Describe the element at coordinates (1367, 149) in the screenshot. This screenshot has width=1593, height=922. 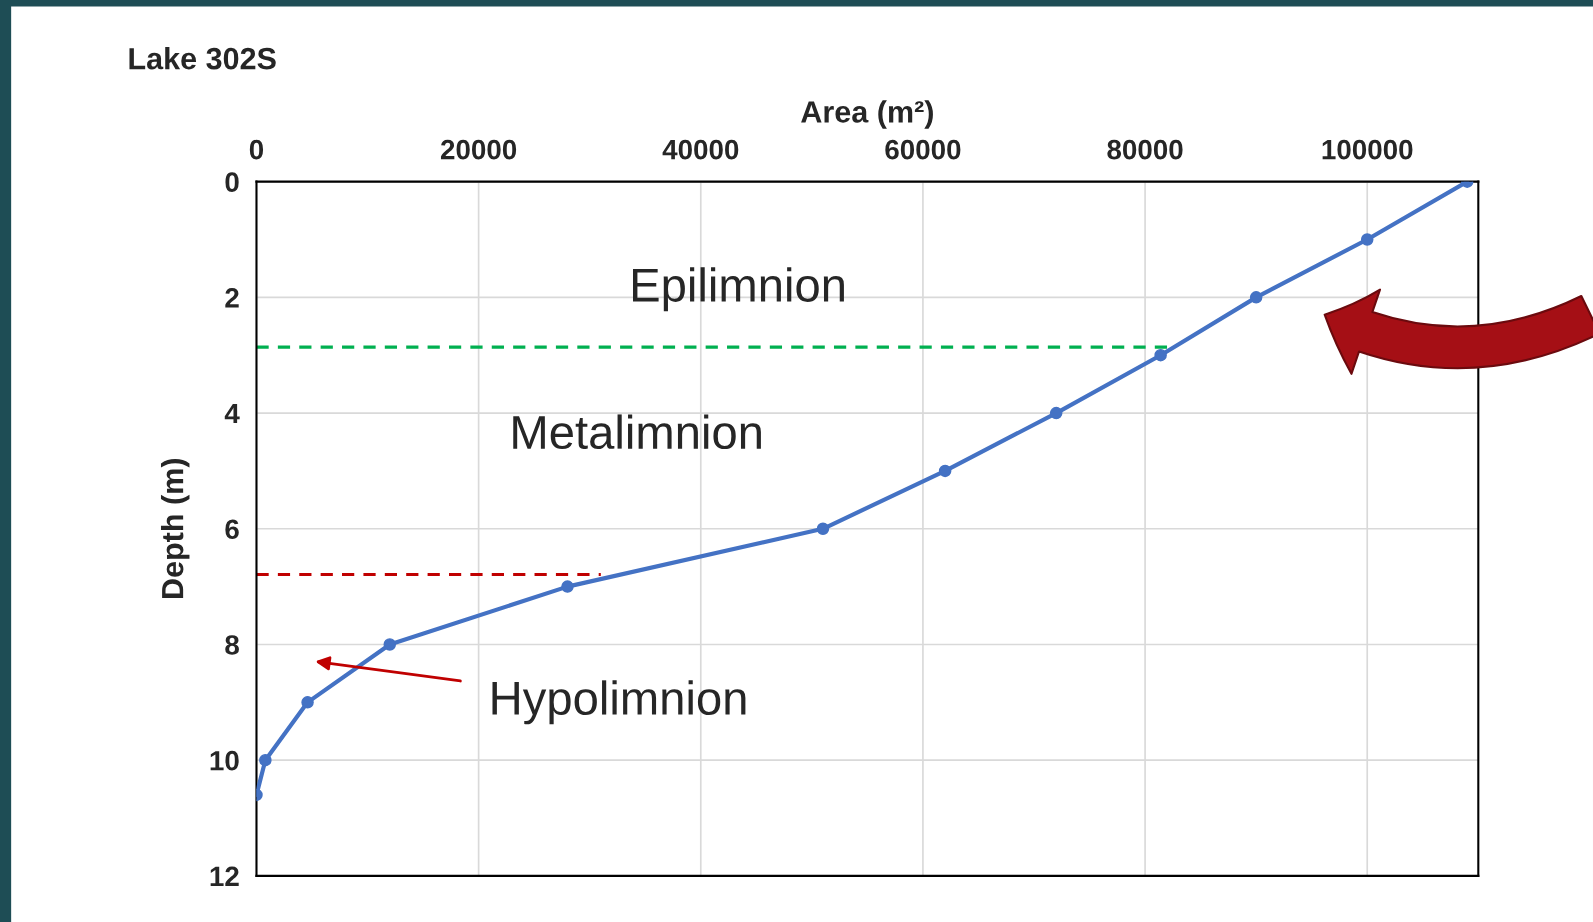
I see `x-tick-label: 100000` at that location.